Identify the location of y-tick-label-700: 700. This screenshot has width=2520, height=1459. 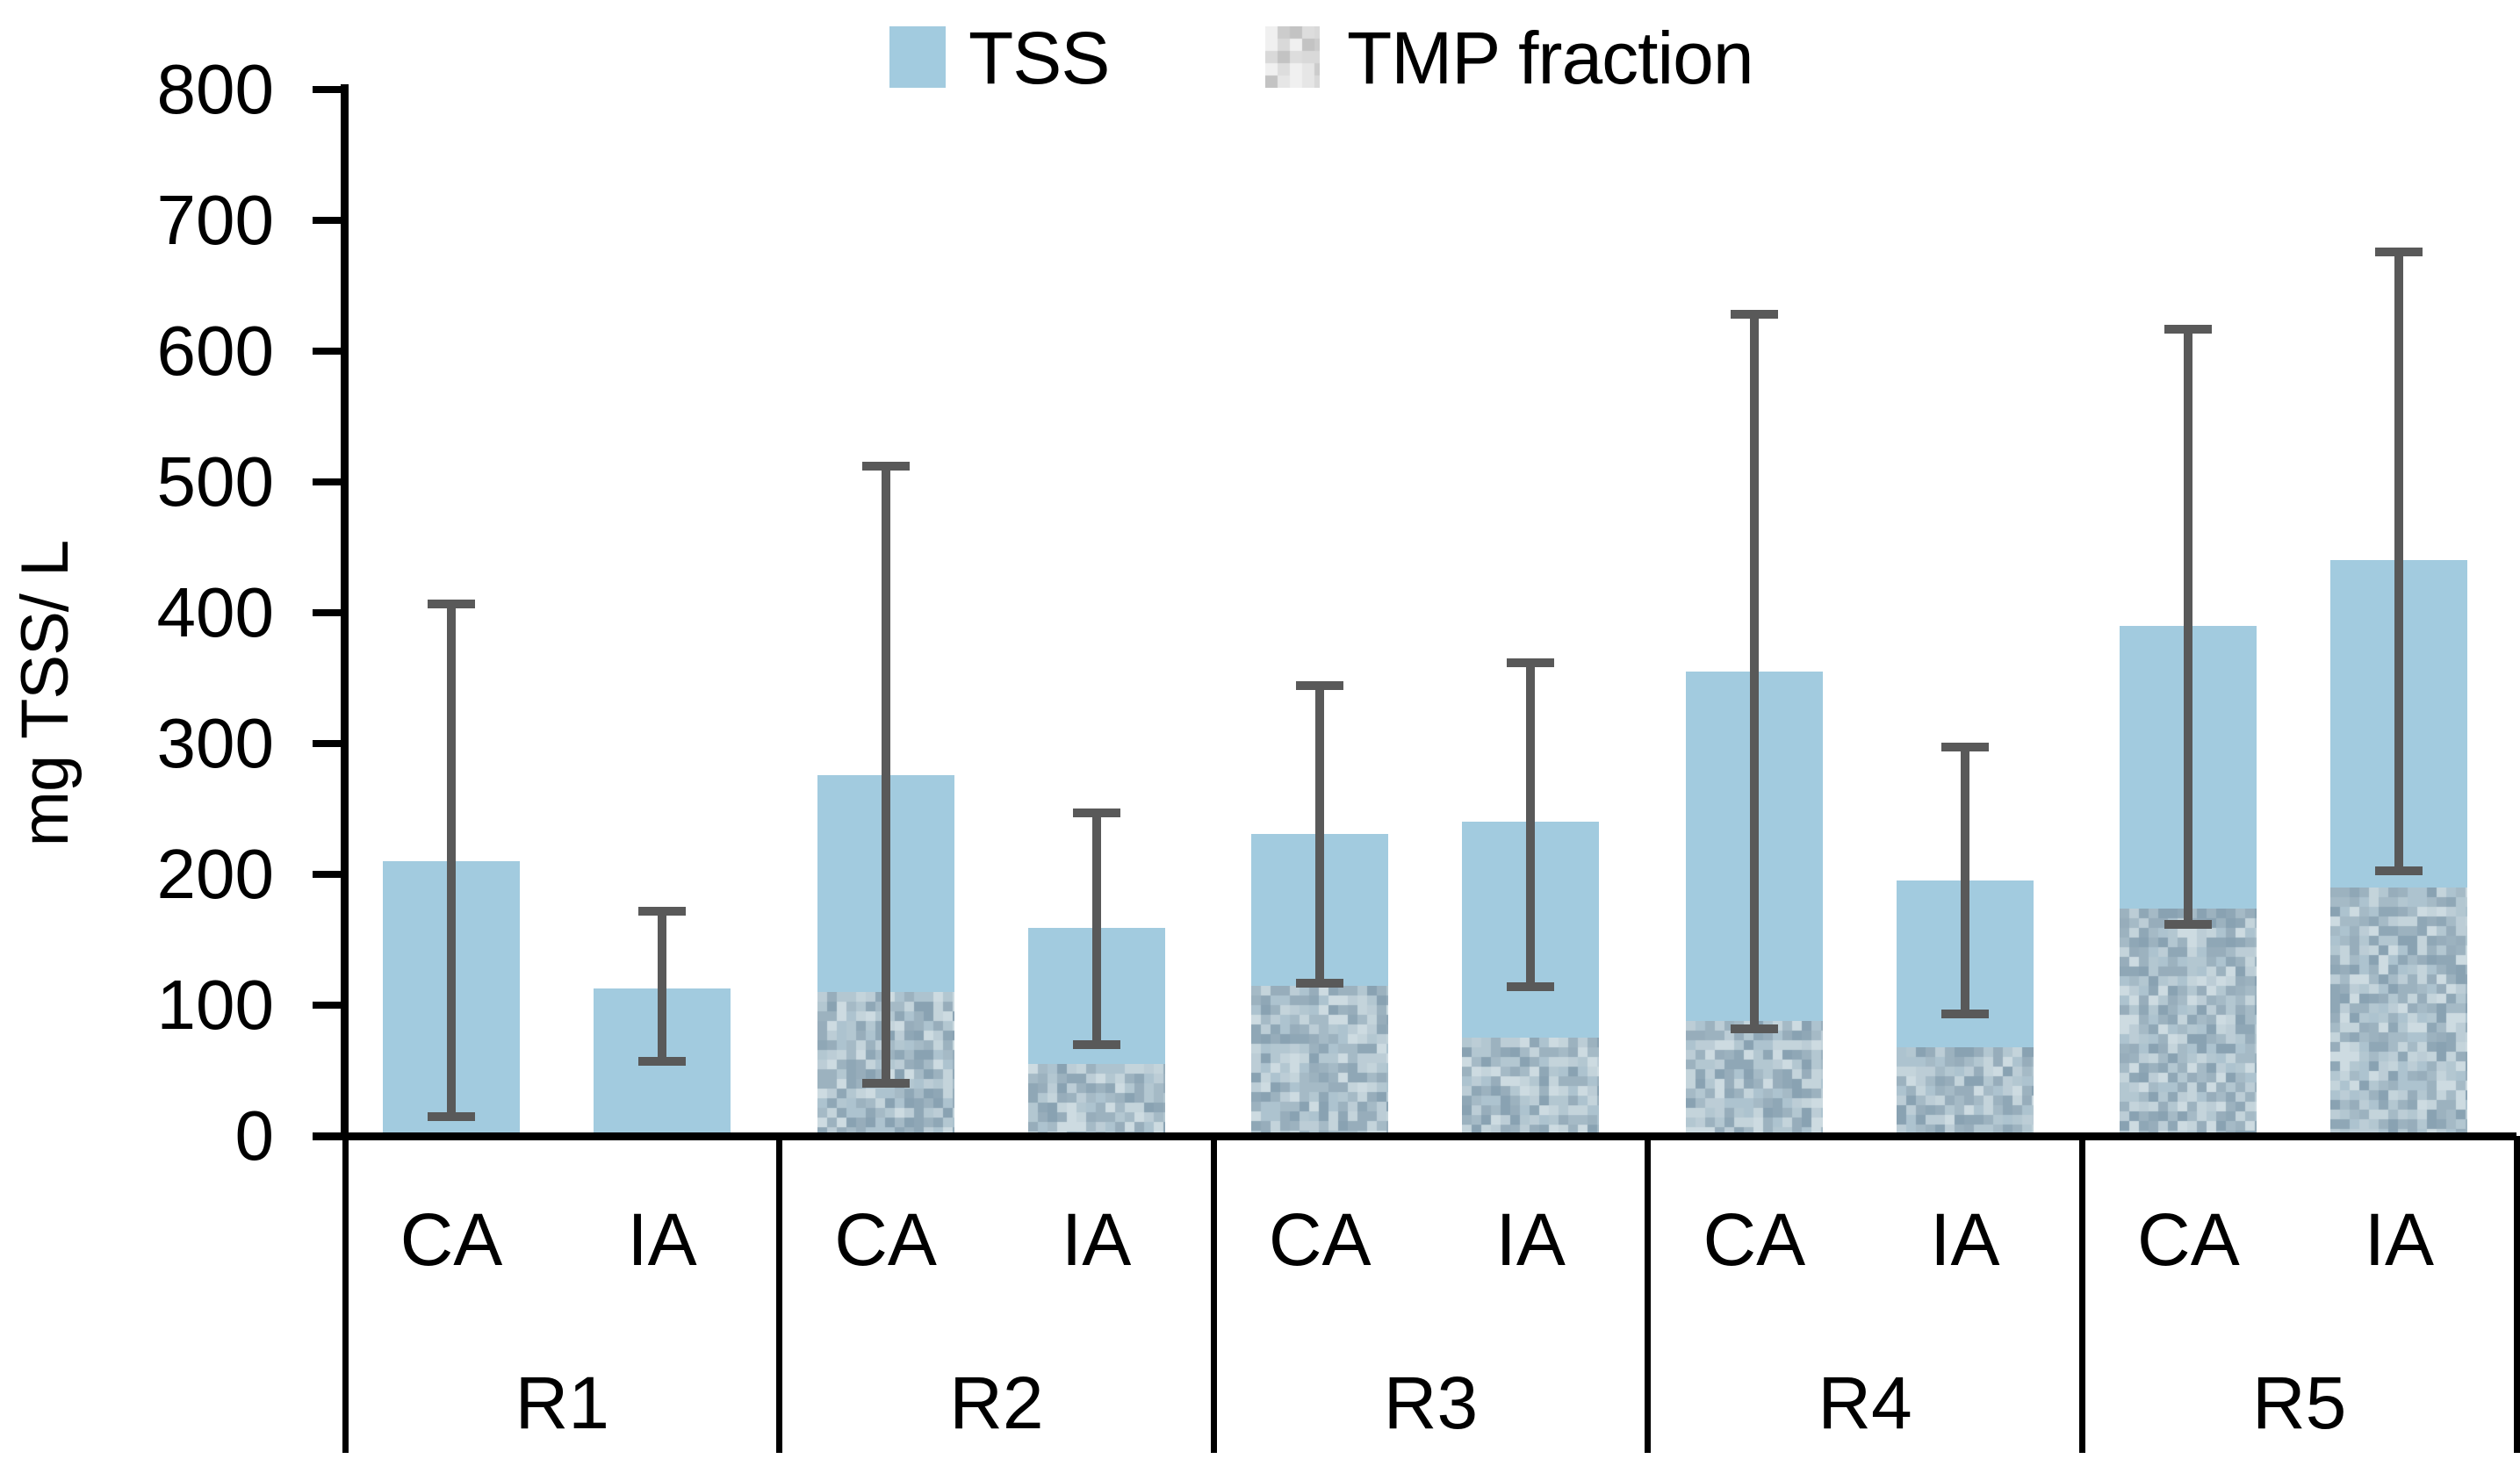
(215, 220).